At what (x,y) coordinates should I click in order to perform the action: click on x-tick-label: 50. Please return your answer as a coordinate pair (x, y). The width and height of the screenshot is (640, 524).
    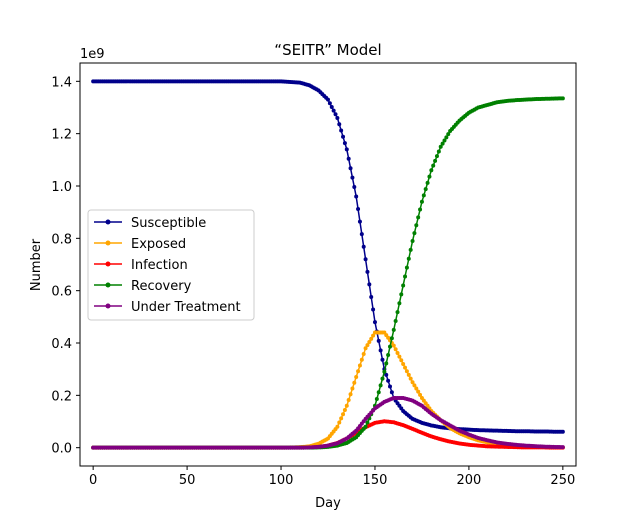
    Looking at the image, I should click on (187, 480).